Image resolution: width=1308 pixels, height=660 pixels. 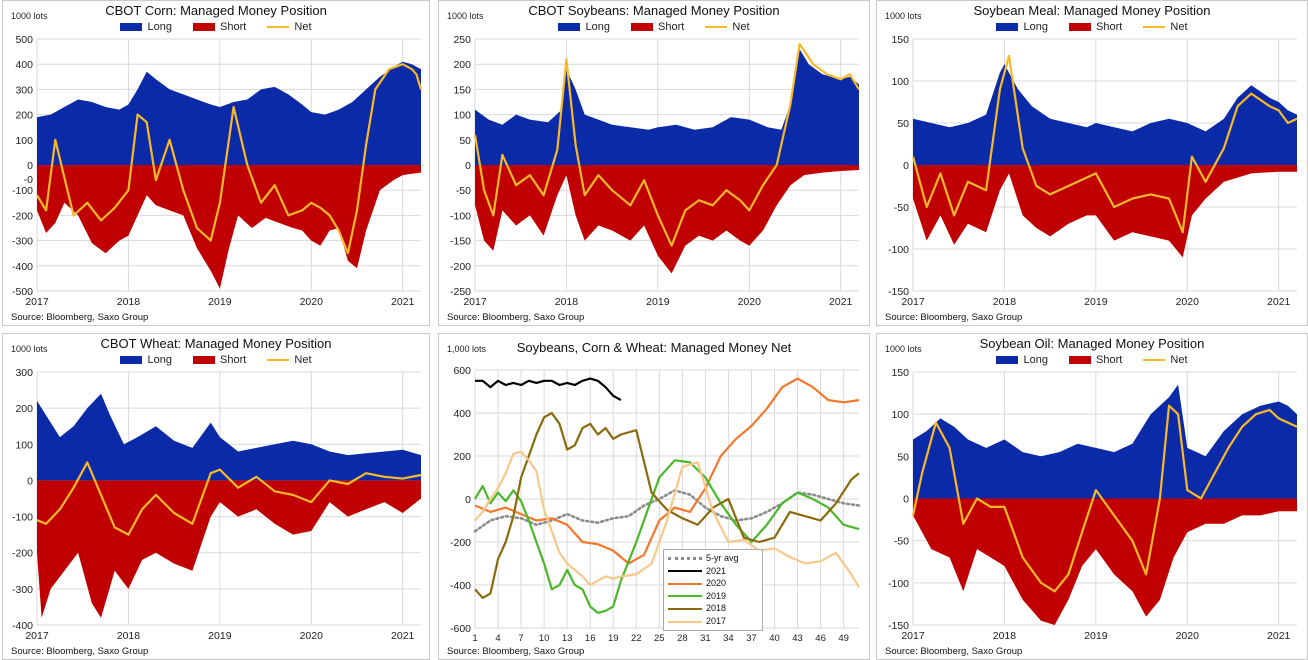 I want to click on x-tick-label: 22, so click(x=636, y=638).